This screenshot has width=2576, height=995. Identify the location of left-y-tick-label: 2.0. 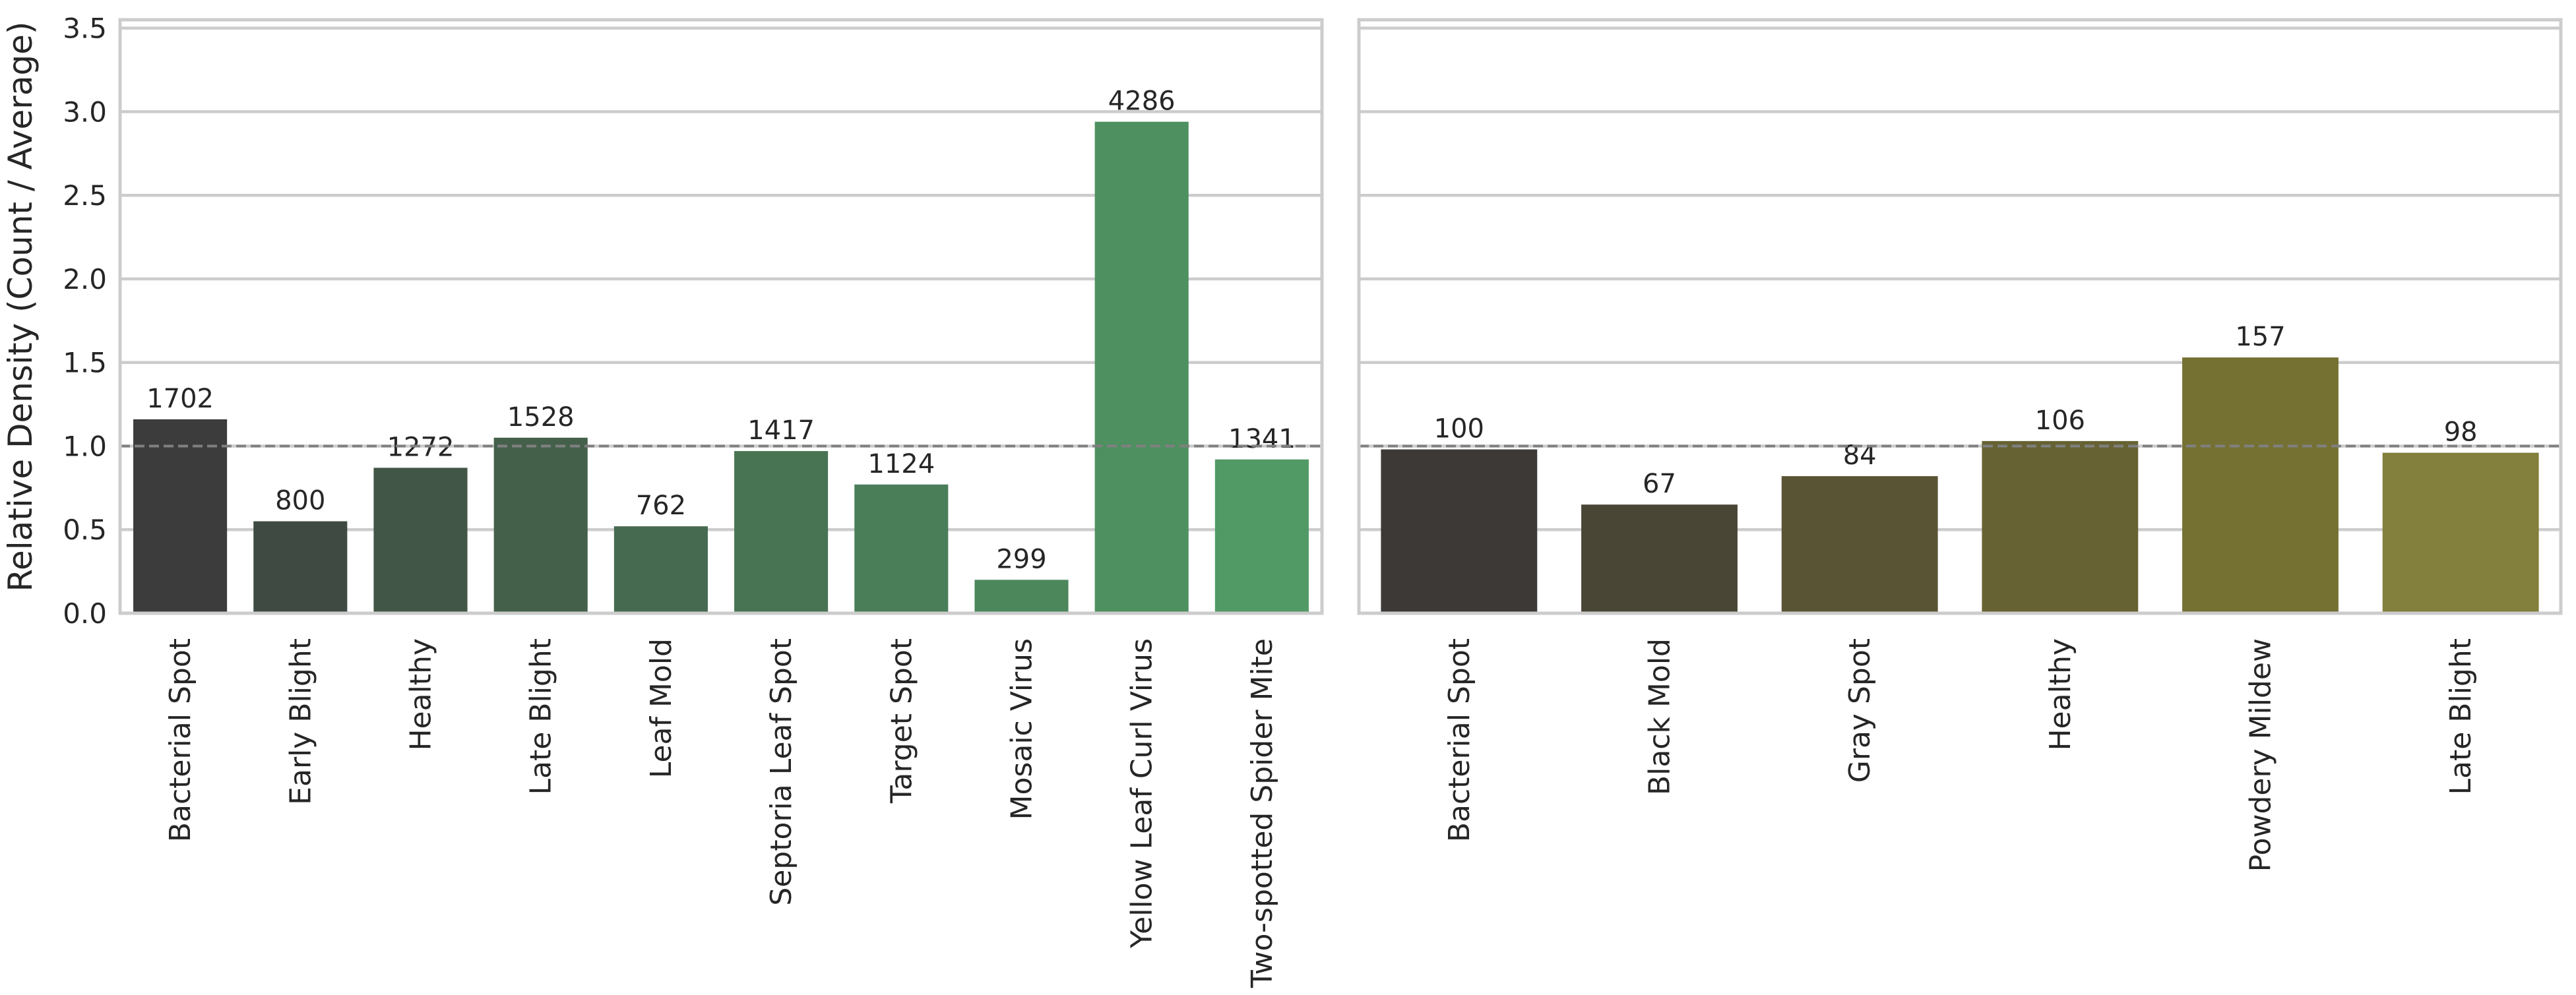
(85, 279).